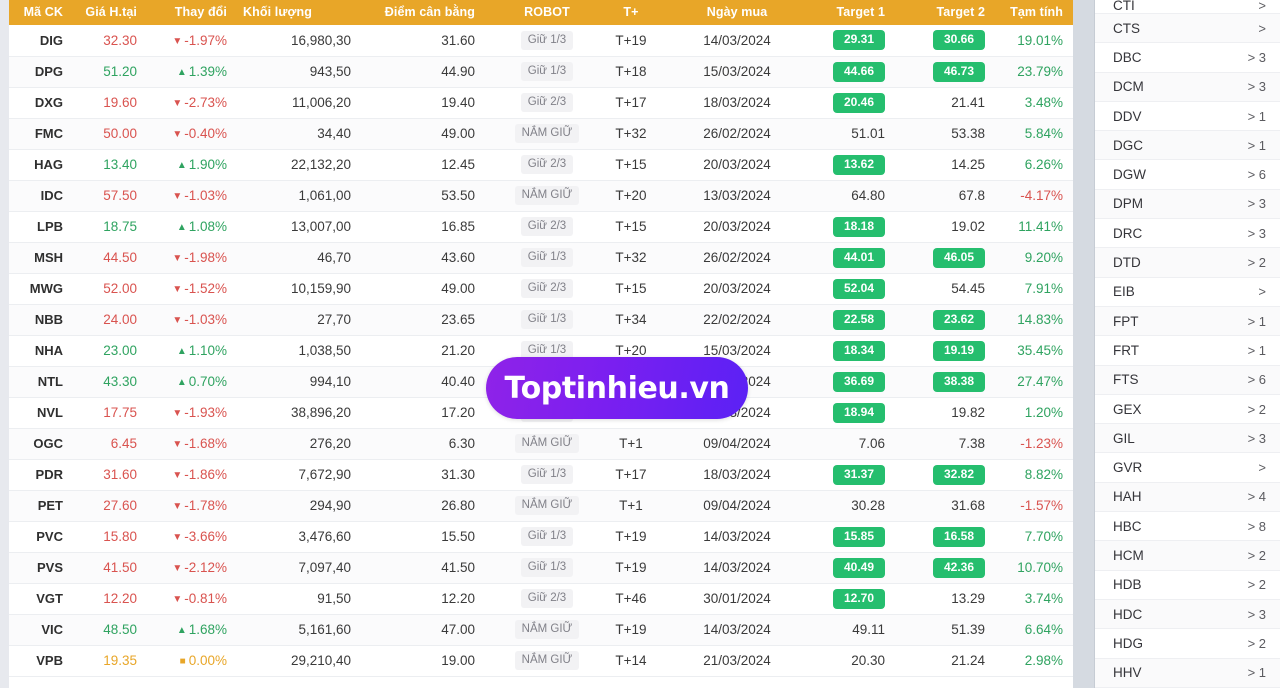 The height and width of the screenshot is (688, 1280). What do you see at coordinates (48, 257) in the screenshot?
I see `cell-symbol: MSH` at bounding box center [48, 257].